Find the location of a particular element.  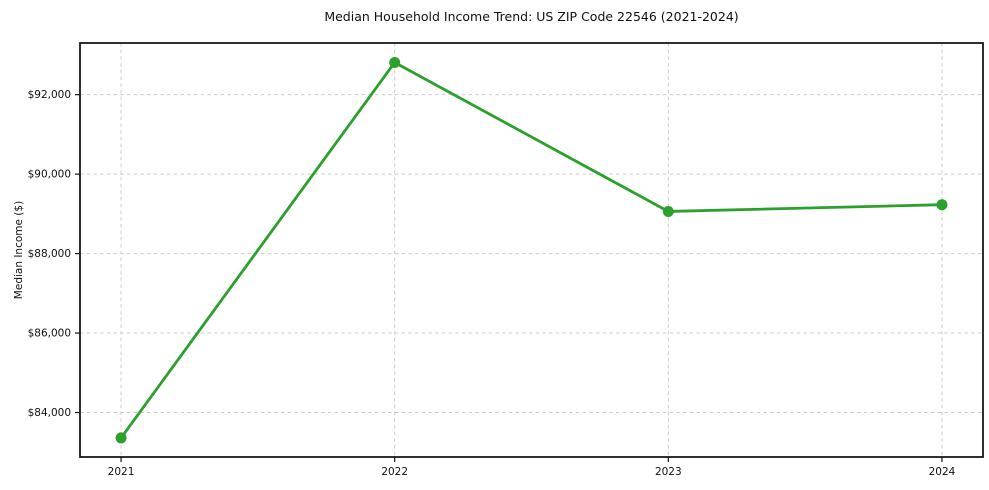

x-tick-label: 2023 is located at coordinates (668, 472).